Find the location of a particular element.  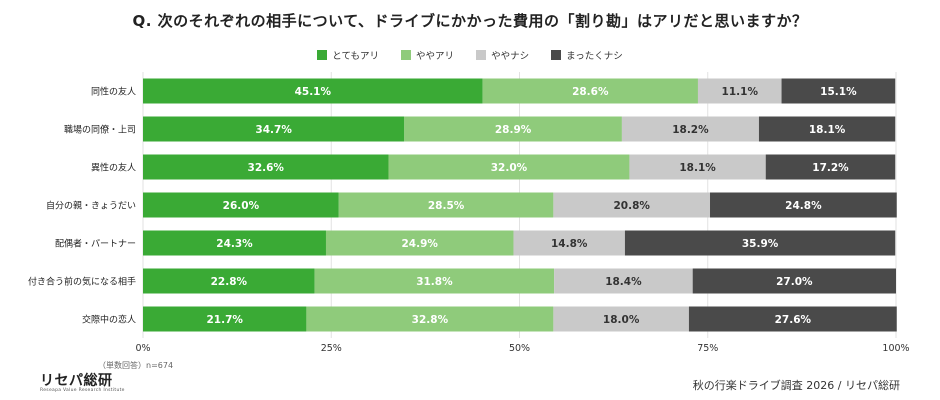

legend: とてもアリ ややアリ ややナシ まったくナシ is located at coordinates (470, 55).